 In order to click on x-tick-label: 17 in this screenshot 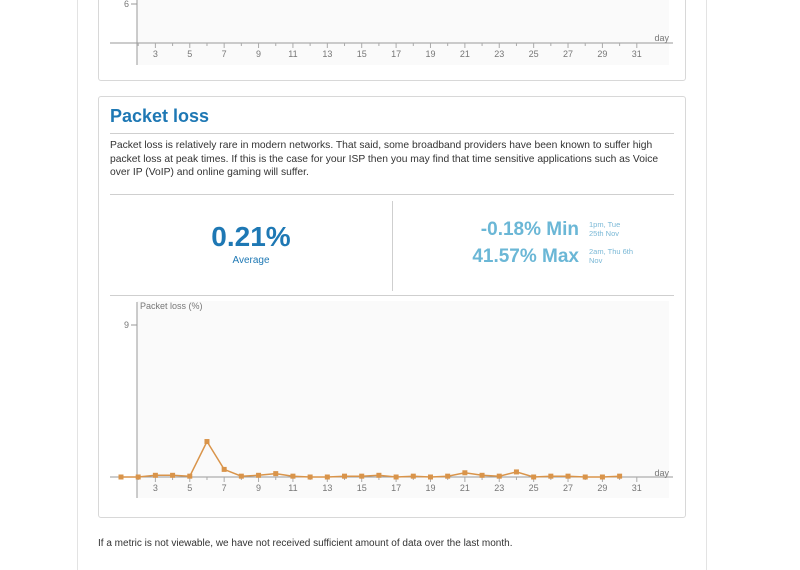, I will do `click(396, 488)`.